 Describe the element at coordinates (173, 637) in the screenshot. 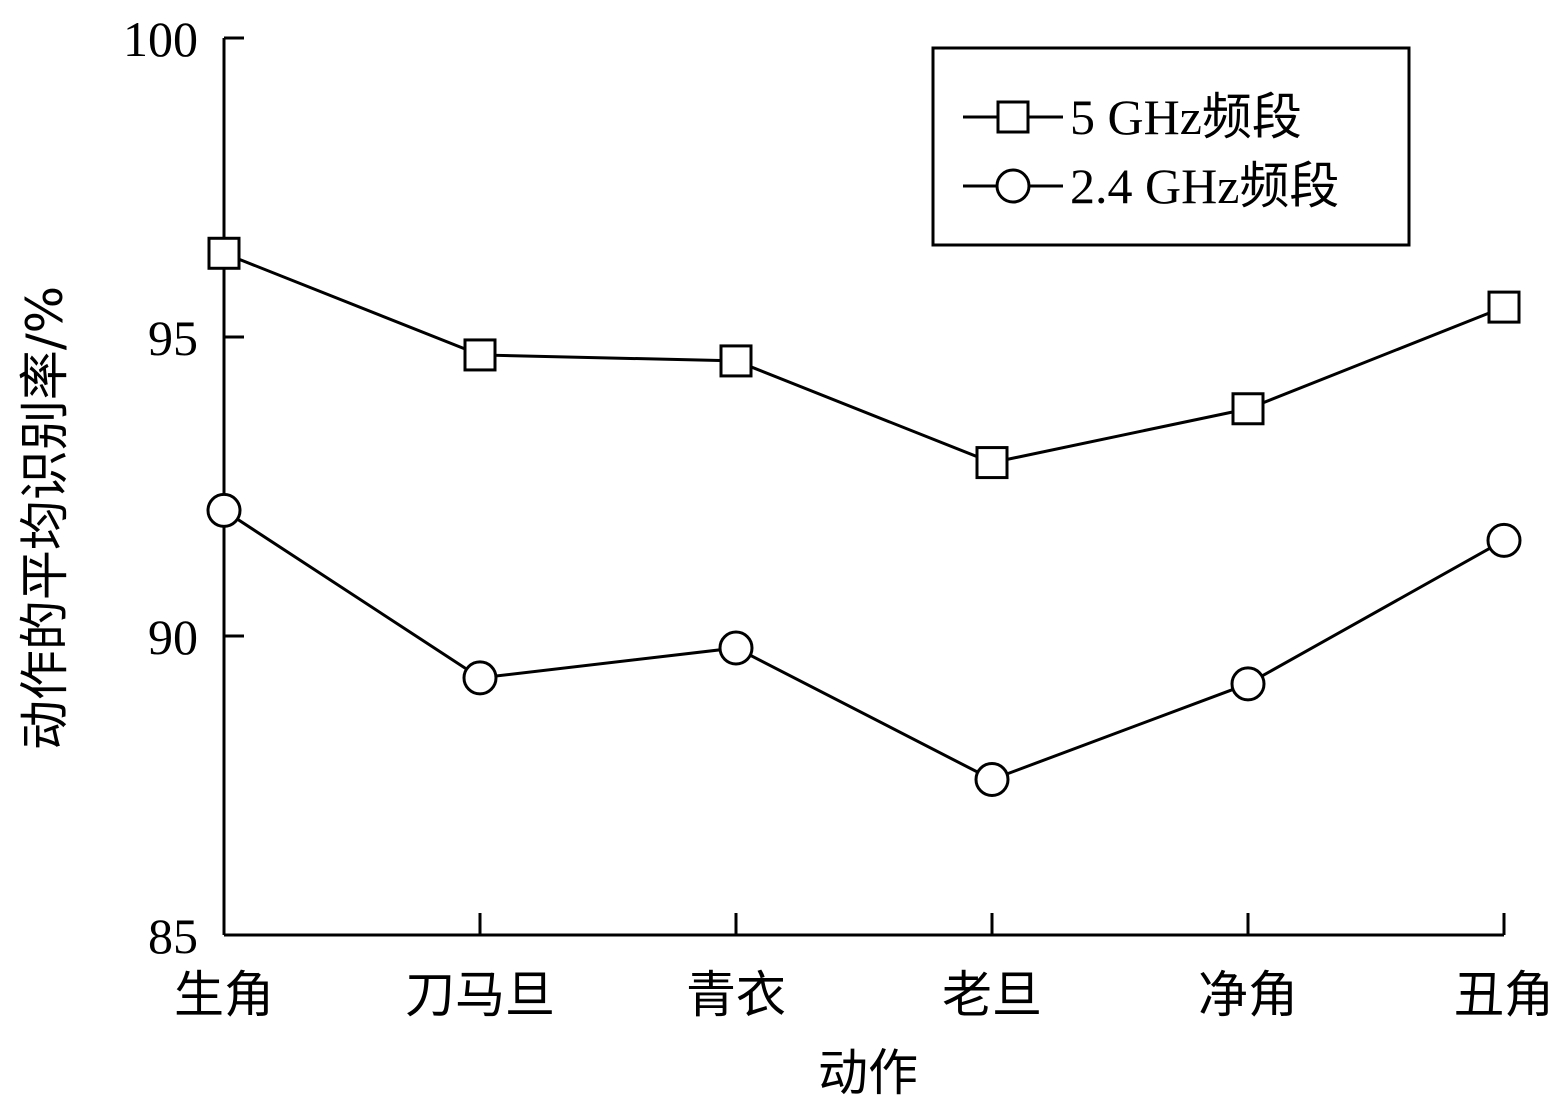

I see `y-tick-label: 90` at that location.